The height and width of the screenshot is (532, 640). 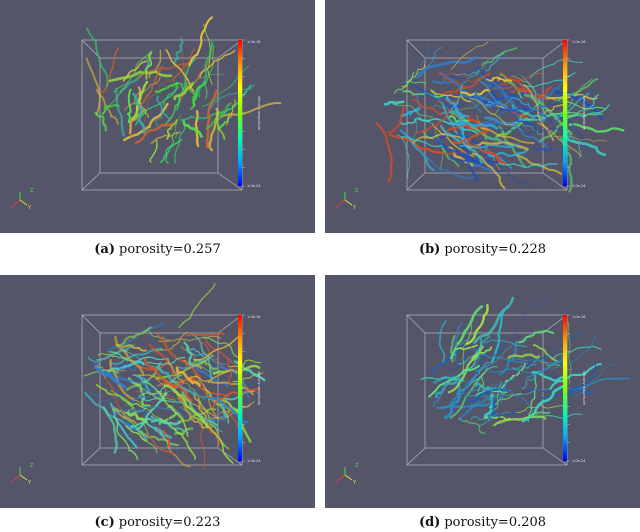 I want to click on caption-text: porosity=0.228, so click(x=495, y=249).